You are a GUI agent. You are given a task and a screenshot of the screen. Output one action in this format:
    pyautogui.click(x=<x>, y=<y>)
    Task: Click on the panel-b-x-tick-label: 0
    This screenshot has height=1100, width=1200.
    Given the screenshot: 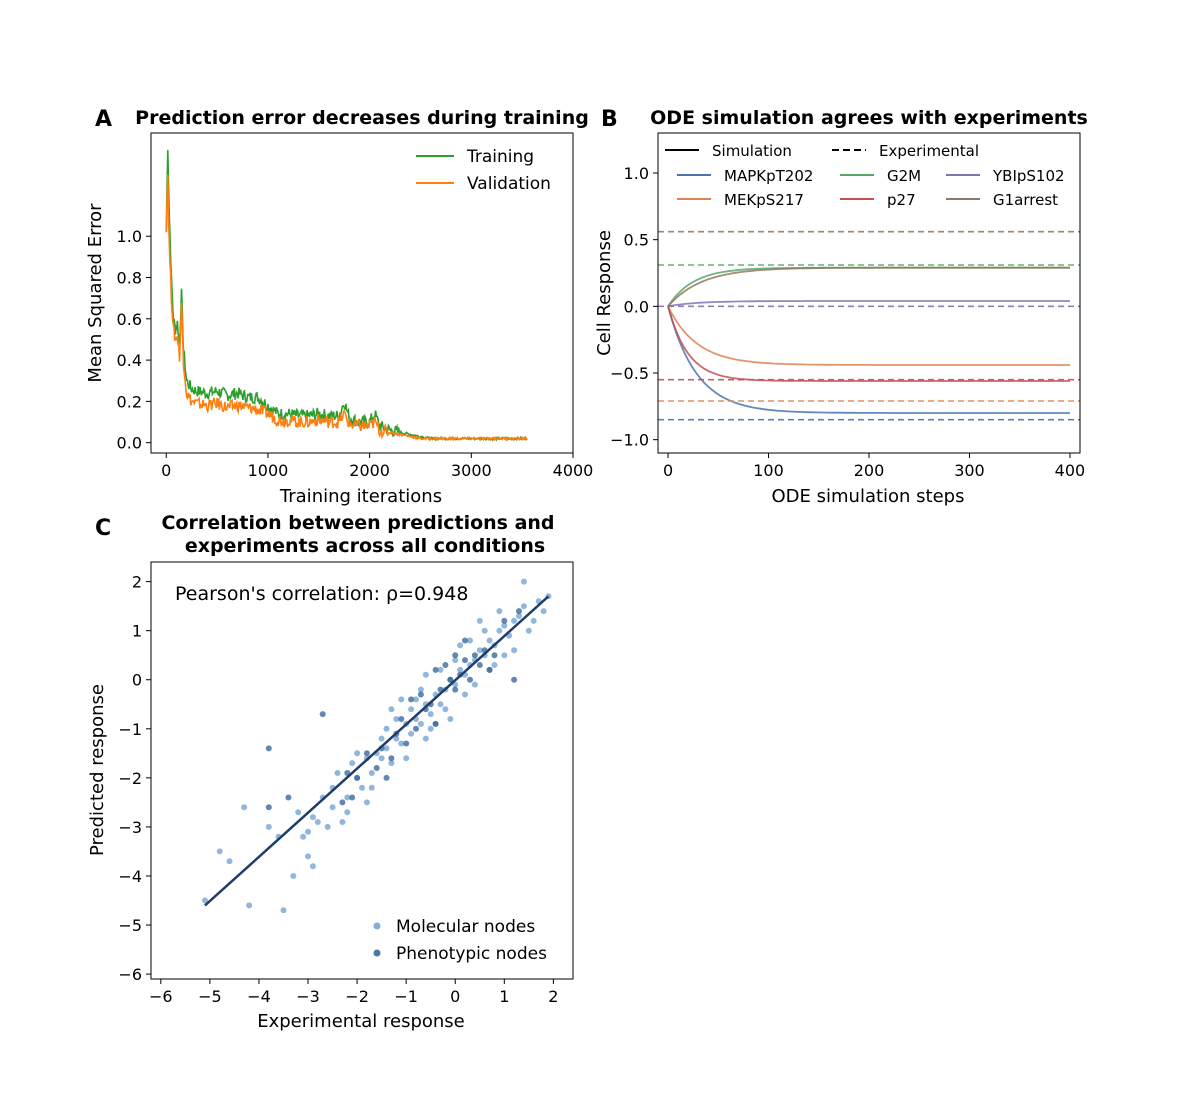 What is the action you would take?
    pyautogui.click(x=668, y=470)
    